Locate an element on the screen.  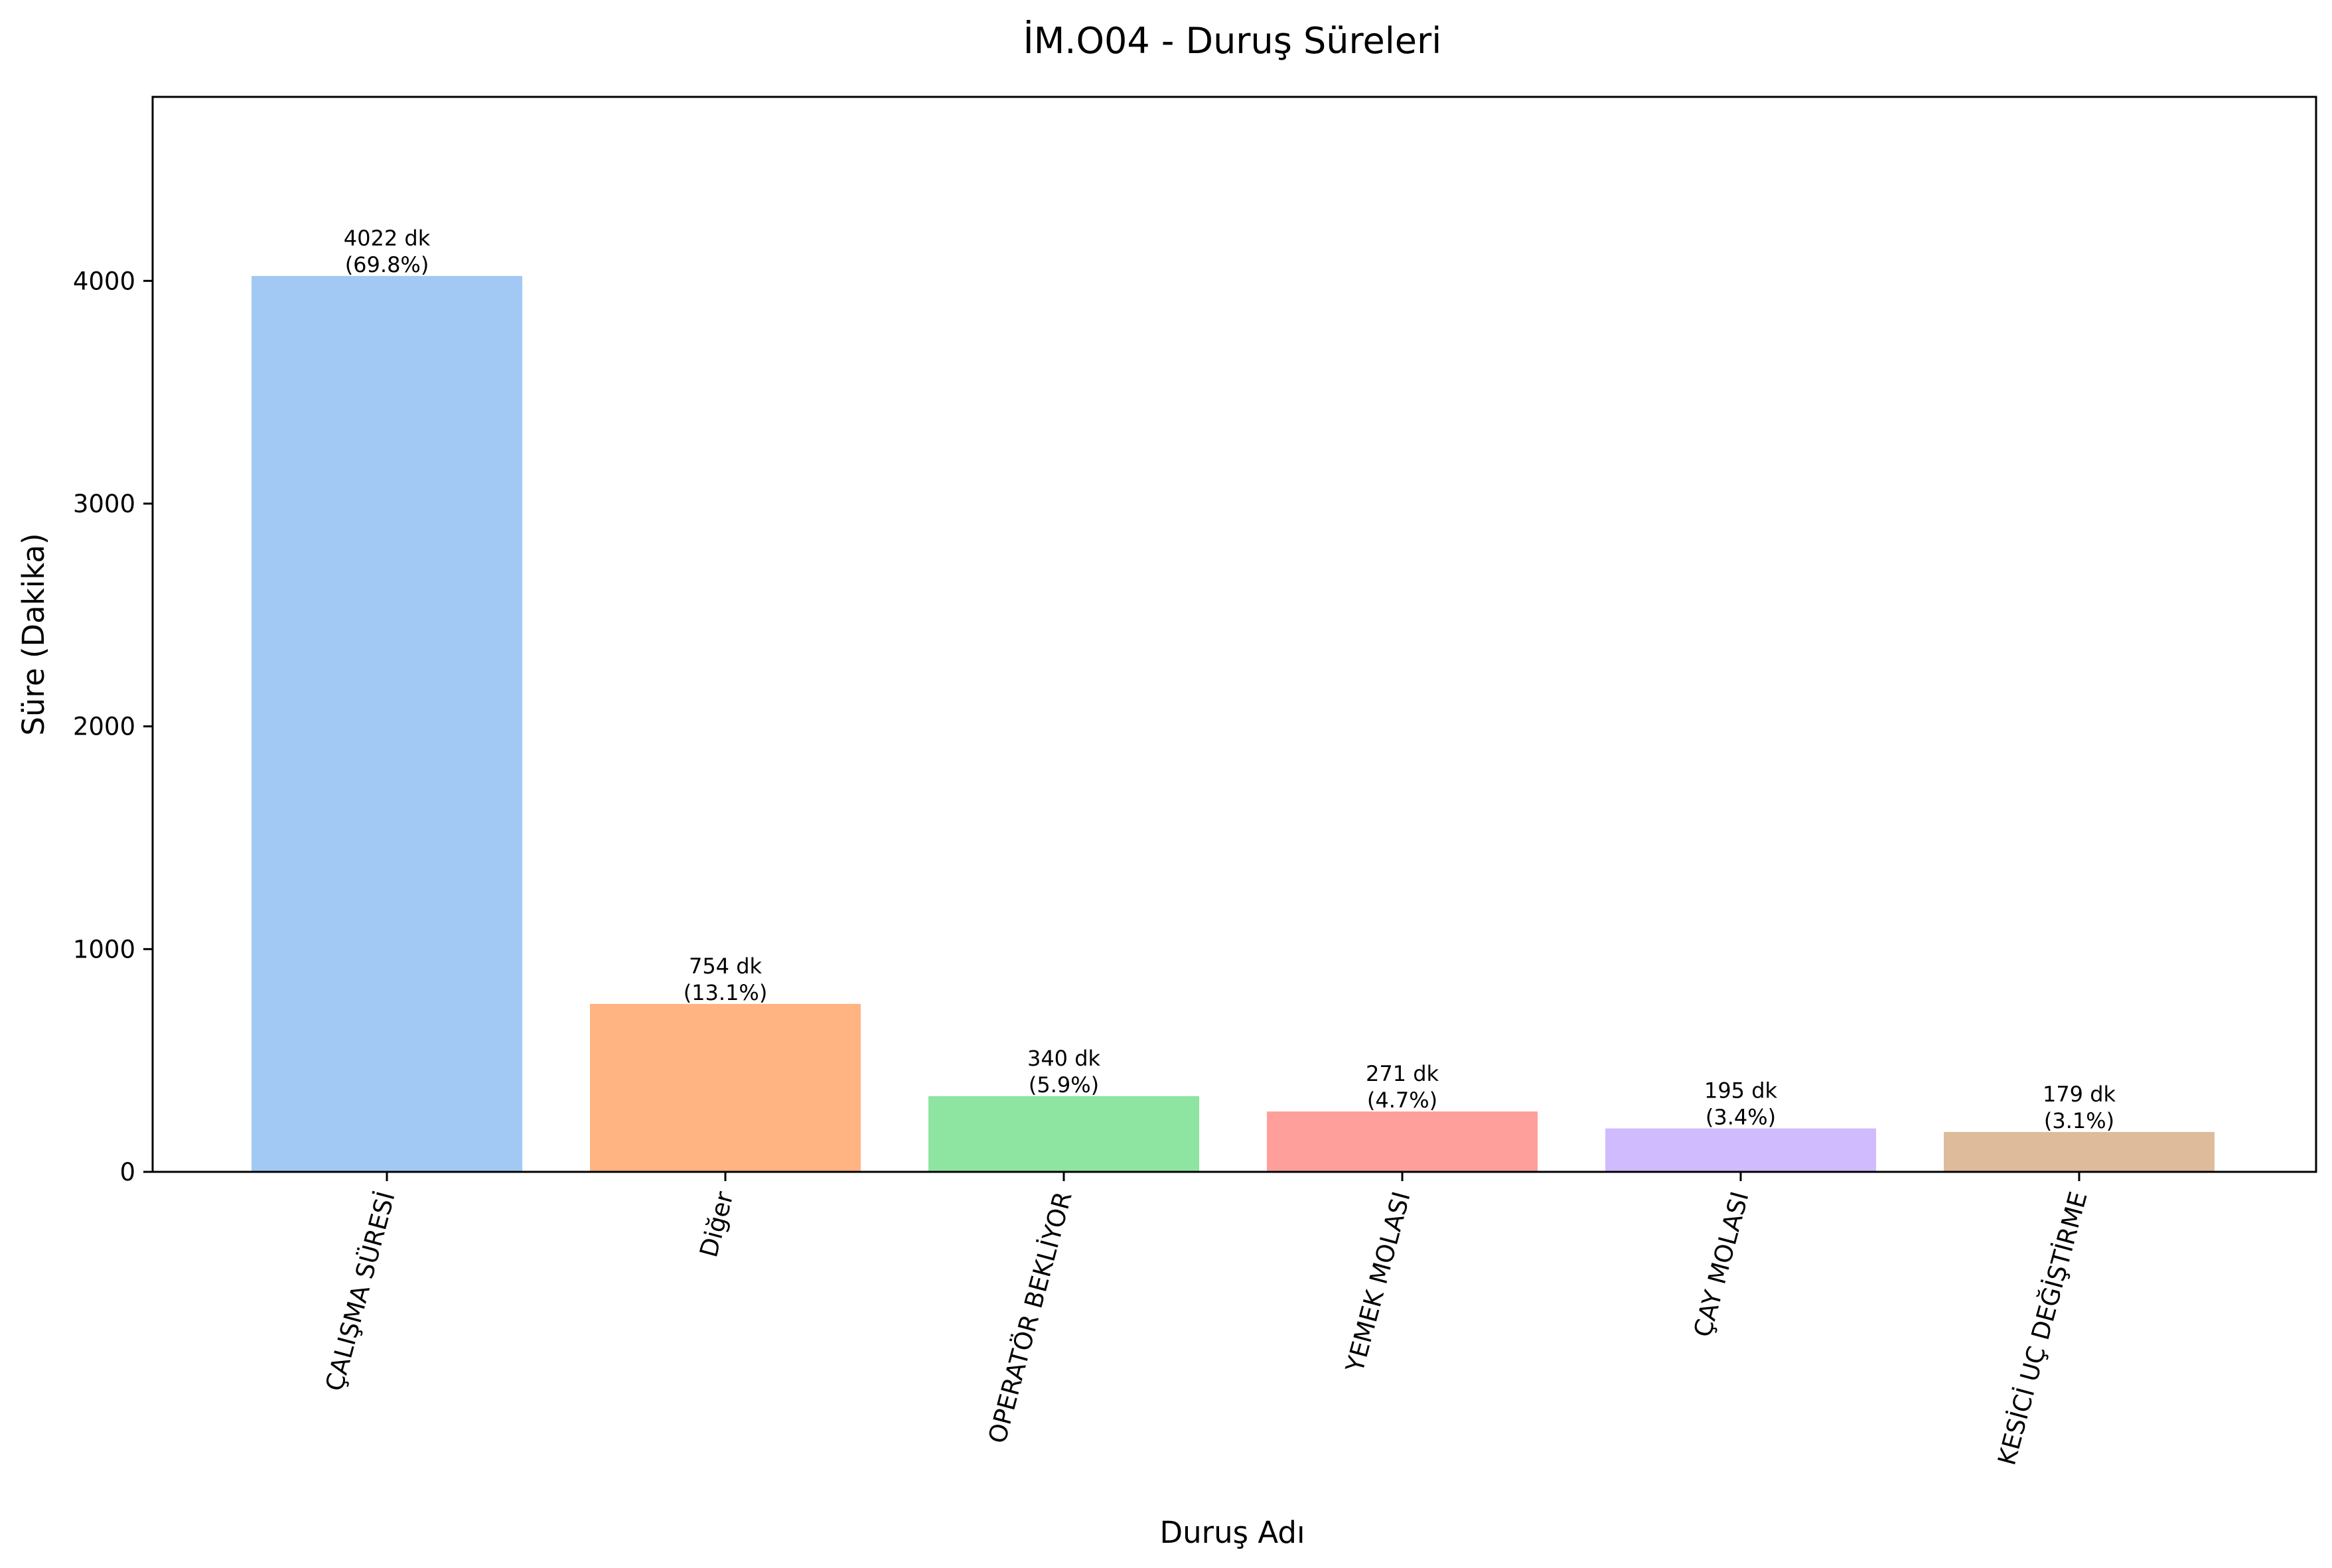
y-tick-label-4: 3000 is located at coordinates (104, 504).